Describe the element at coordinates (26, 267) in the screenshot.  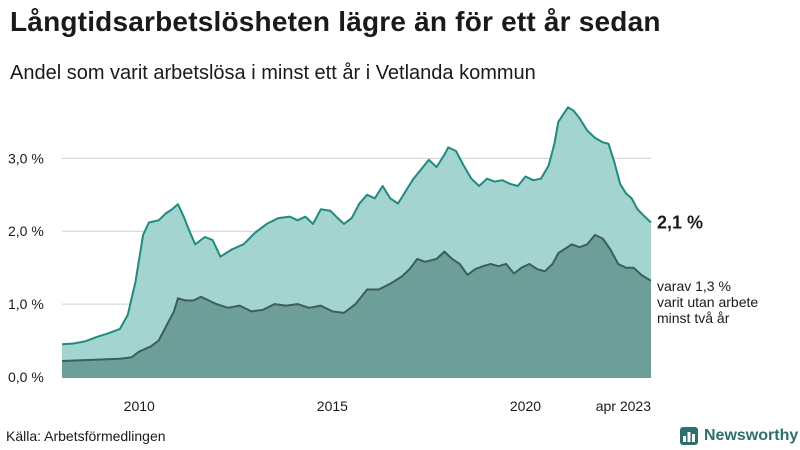
I see `y-axis: 0,0 % 1,0 % 2,0 % 3,0 %` at that location.